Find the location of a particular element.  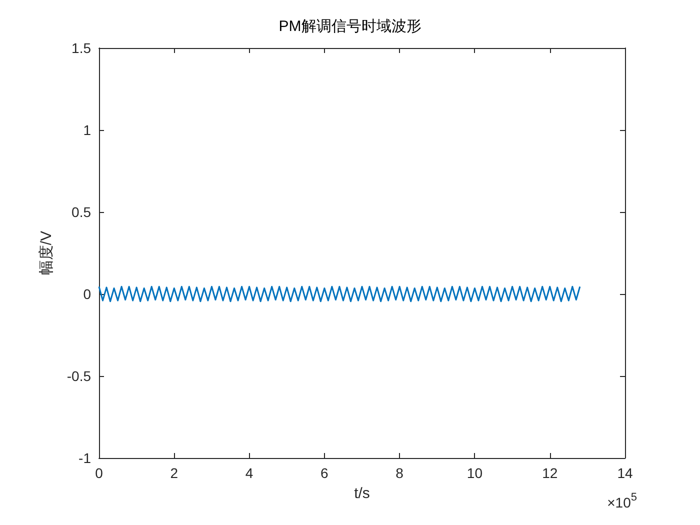

y-tick-label: -0.5 is located at coordinates (79, 376).